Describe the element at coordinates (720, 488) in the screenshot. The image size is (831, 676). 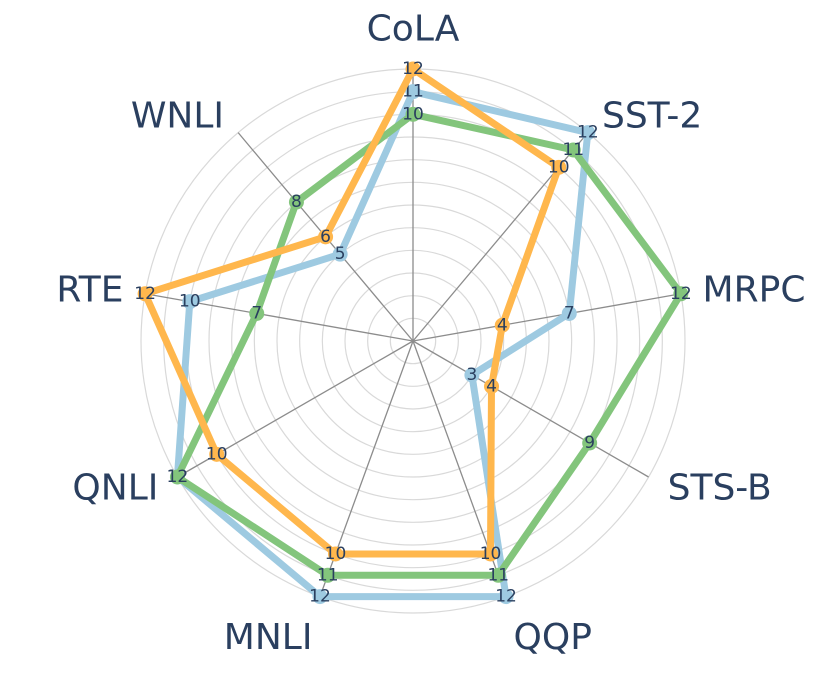
I see `axis-label-sts-b: STS-B` at that location.